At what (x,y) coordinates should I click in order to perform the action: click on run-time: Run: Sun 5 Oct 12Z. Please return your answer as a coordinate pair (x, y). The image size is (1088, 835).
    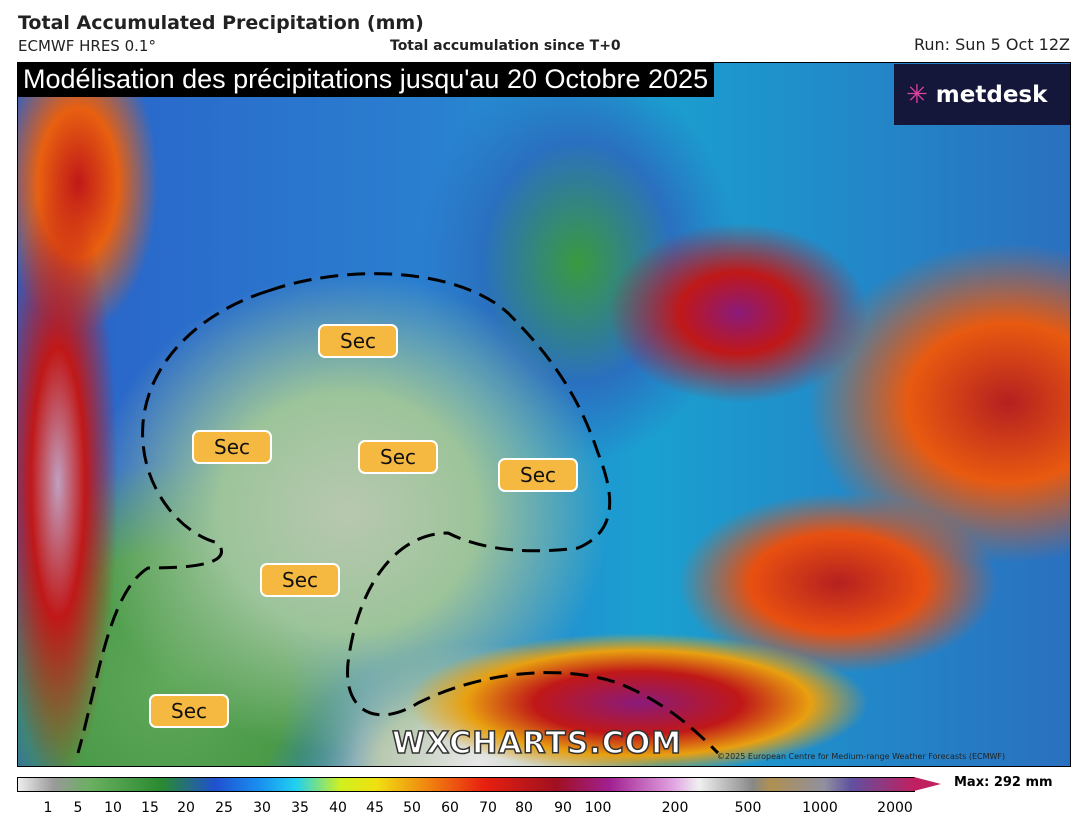
    Looking at the image, I should click on (991, 44).